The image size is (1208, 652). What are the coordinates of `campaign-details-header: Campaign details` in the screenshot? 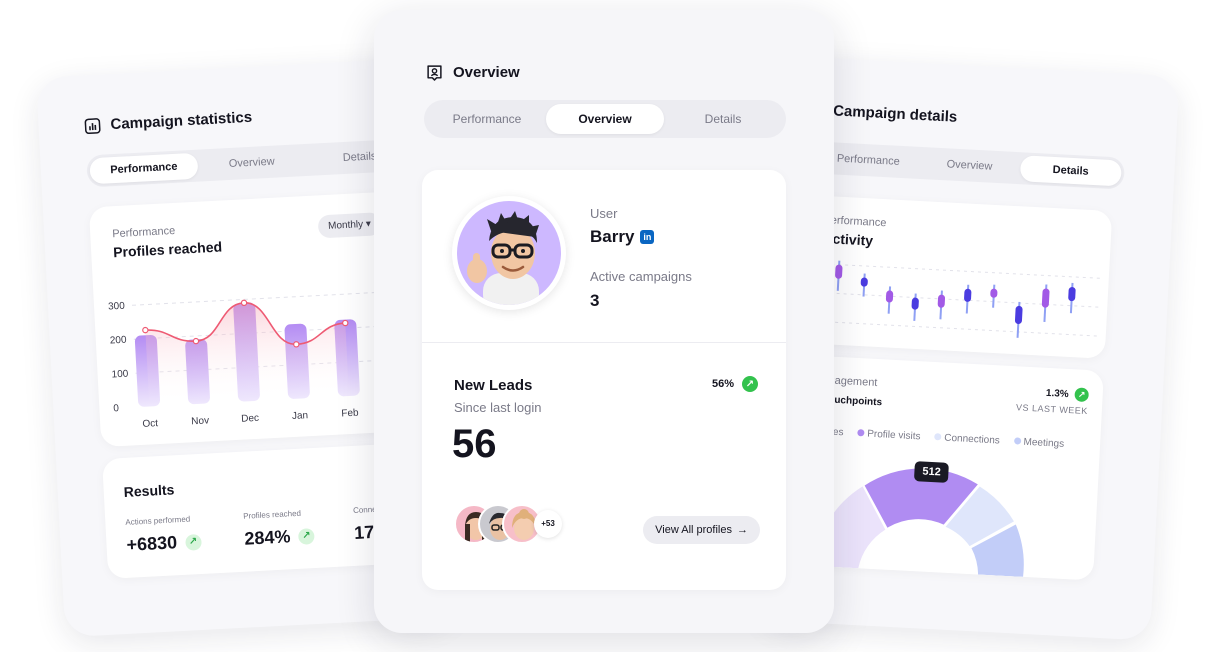 It's located at (895, 113).